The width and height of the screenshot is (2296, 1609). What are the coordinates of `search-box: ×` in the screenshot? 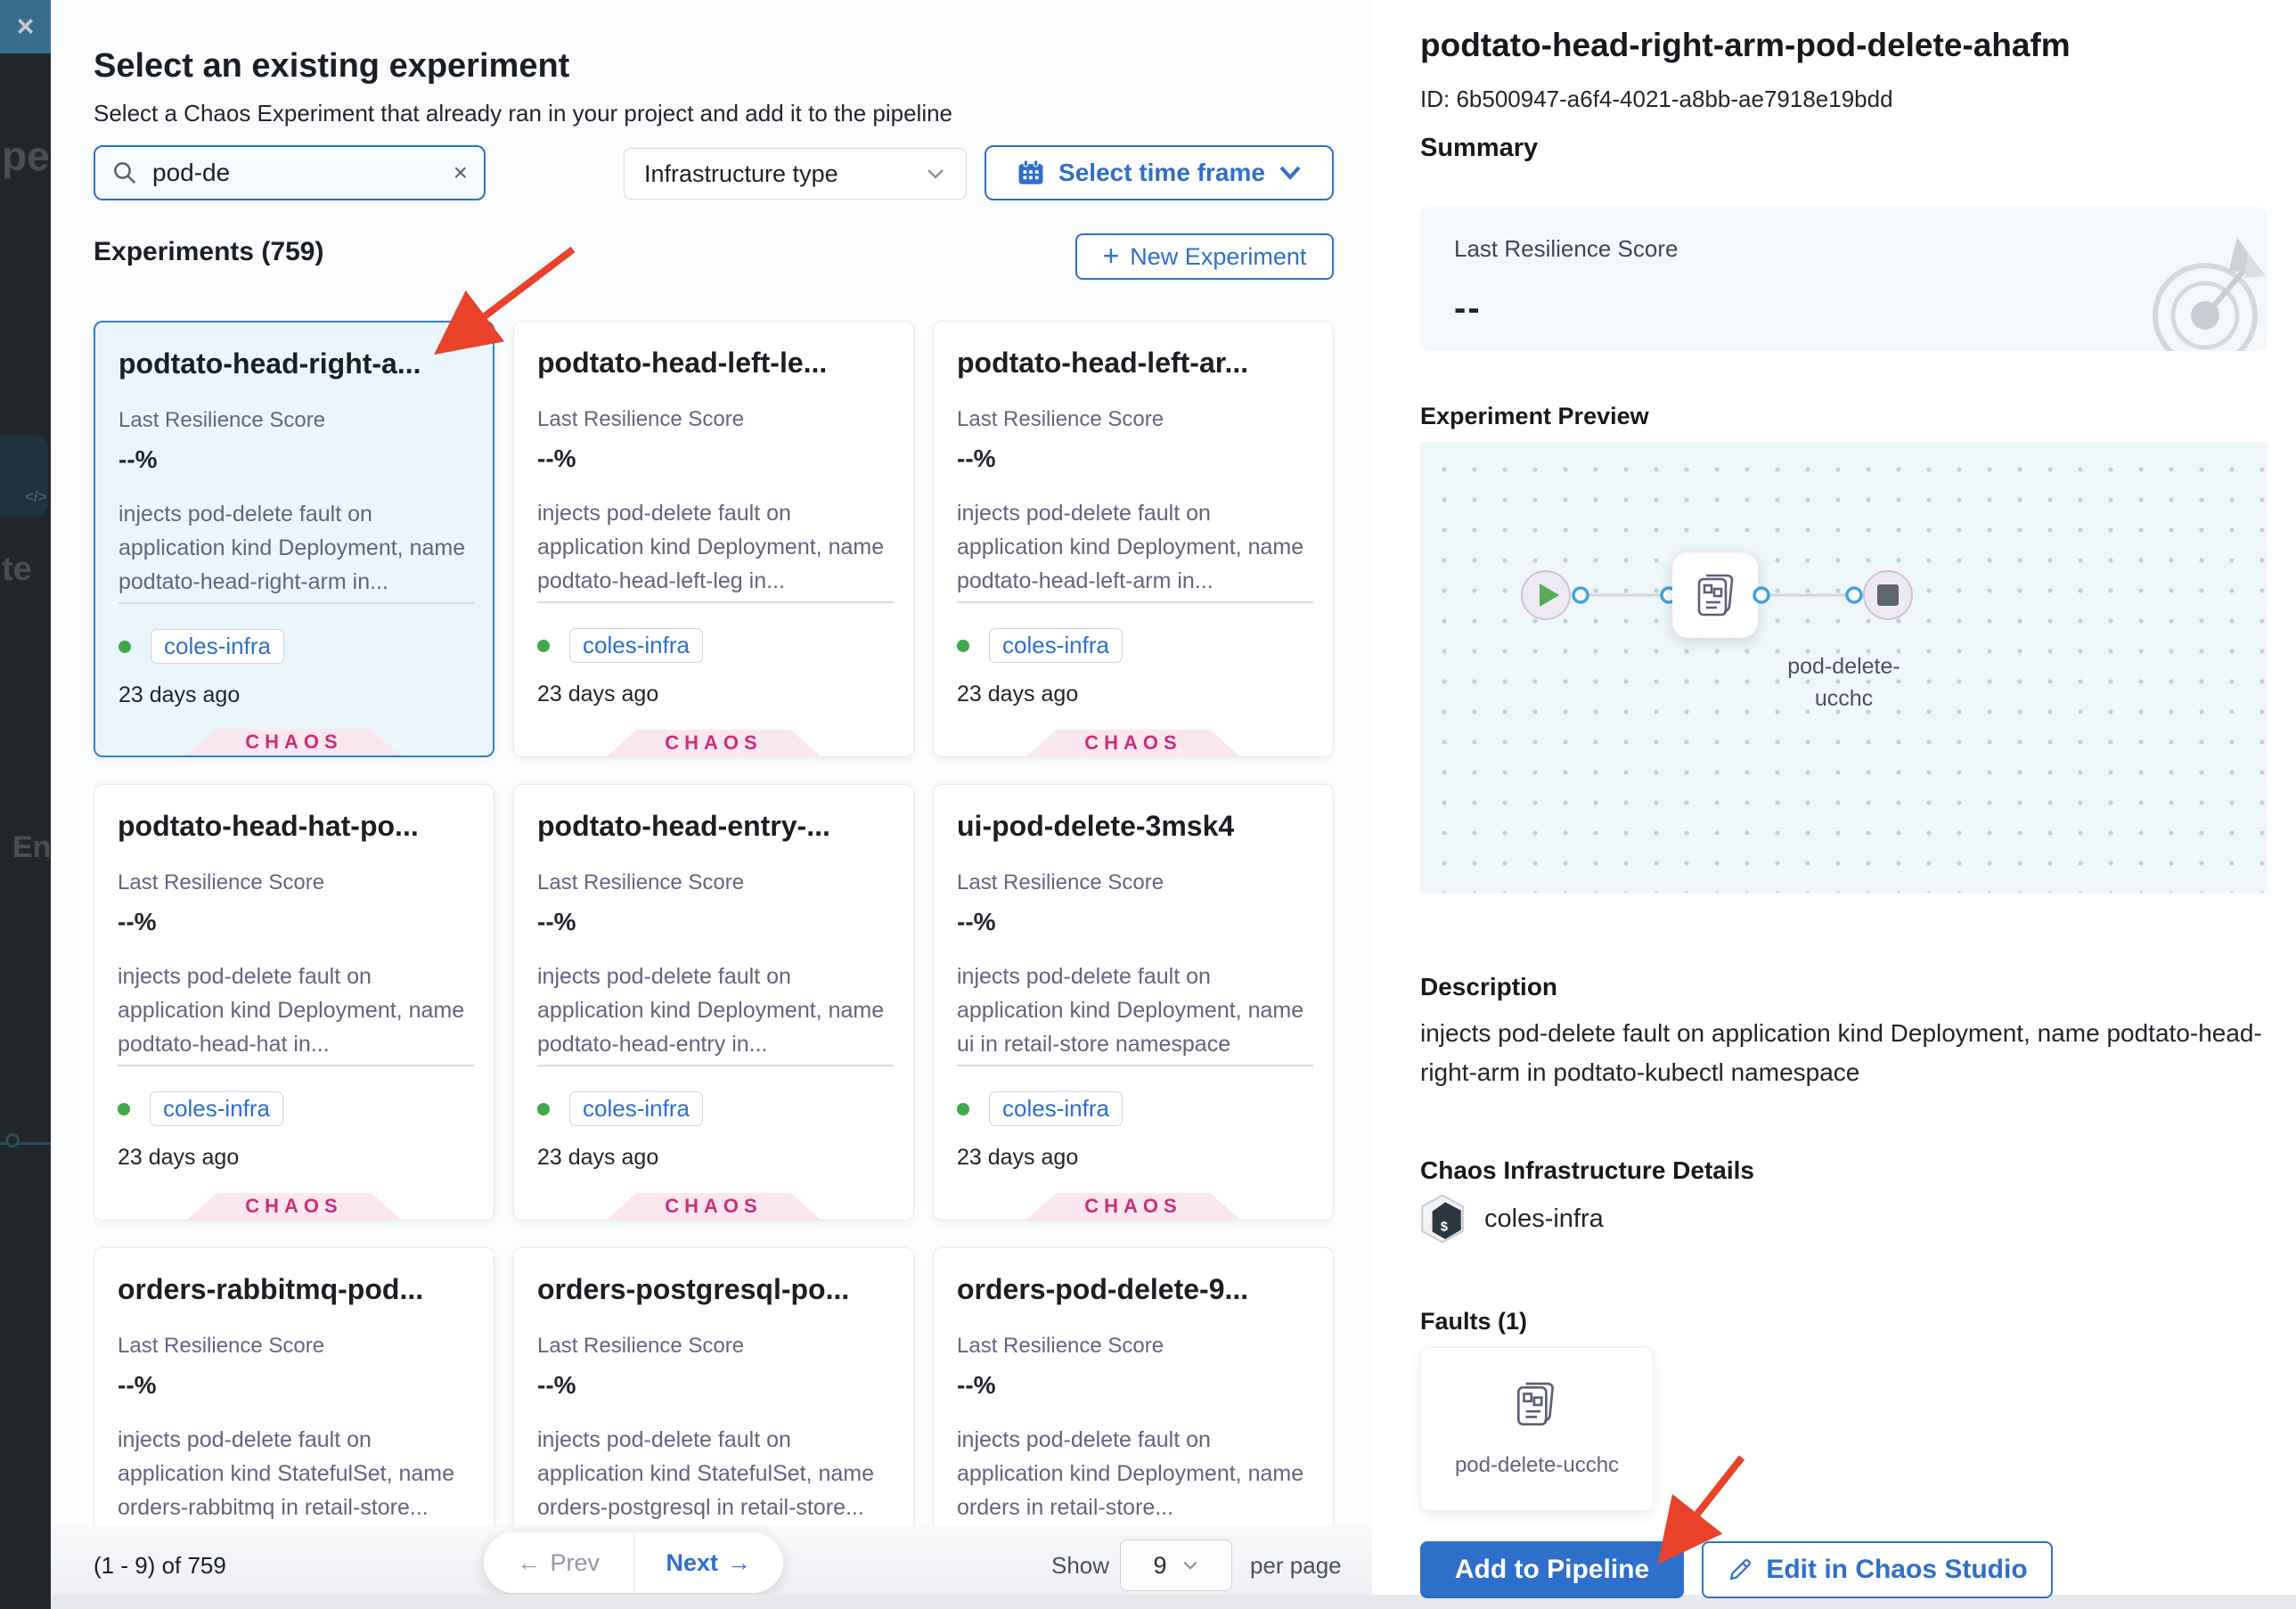 It's located at (290, 172).